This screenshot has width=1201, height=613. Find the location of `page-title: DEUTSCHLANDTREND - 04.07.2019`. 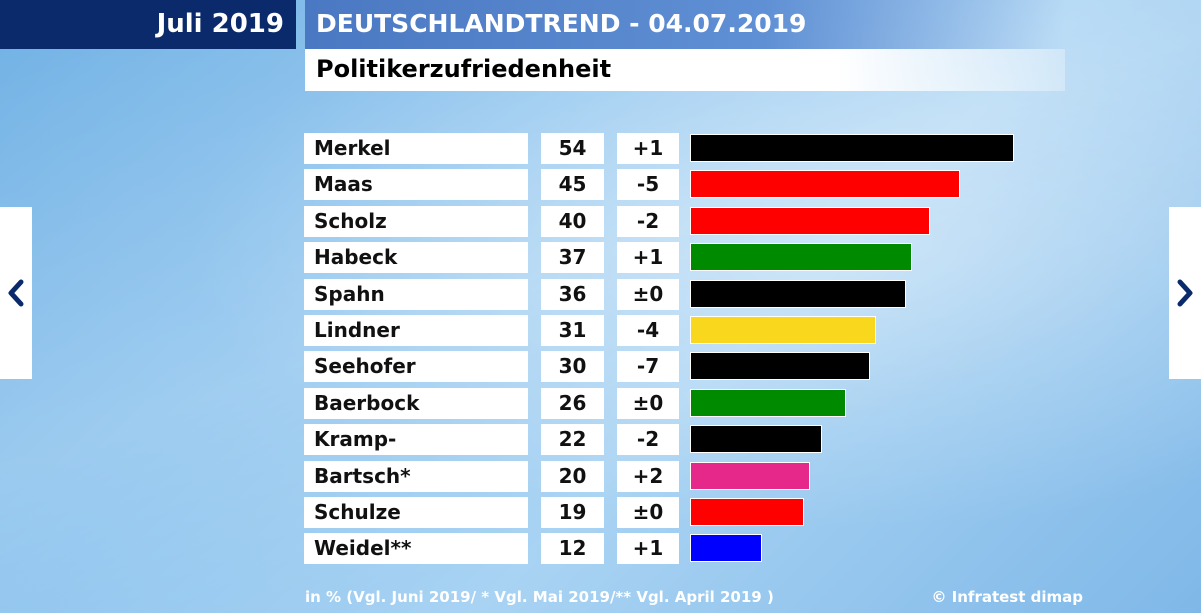

page-title: DEUTSCHLANDTREND - 04.07.2019 is located at coordinates (561, 23).